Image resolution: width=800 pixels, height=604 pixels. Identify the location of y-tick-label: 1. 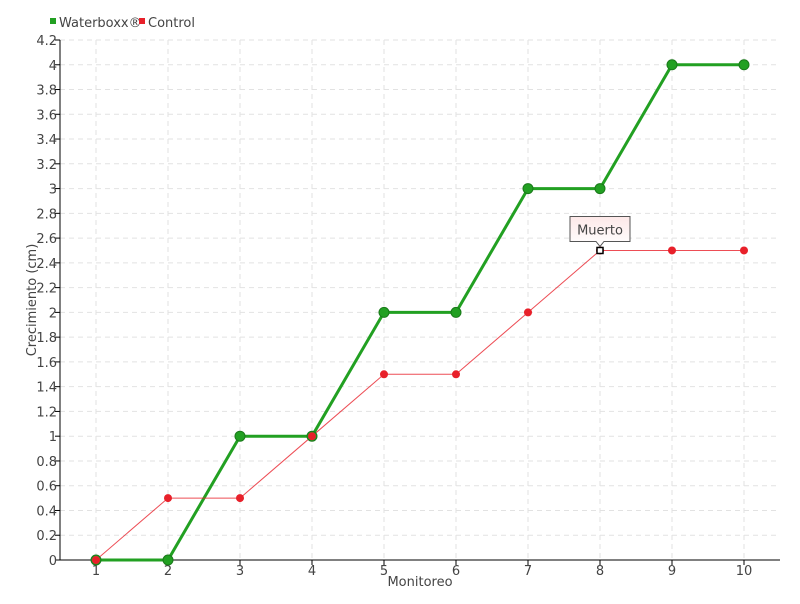
(53, 437).